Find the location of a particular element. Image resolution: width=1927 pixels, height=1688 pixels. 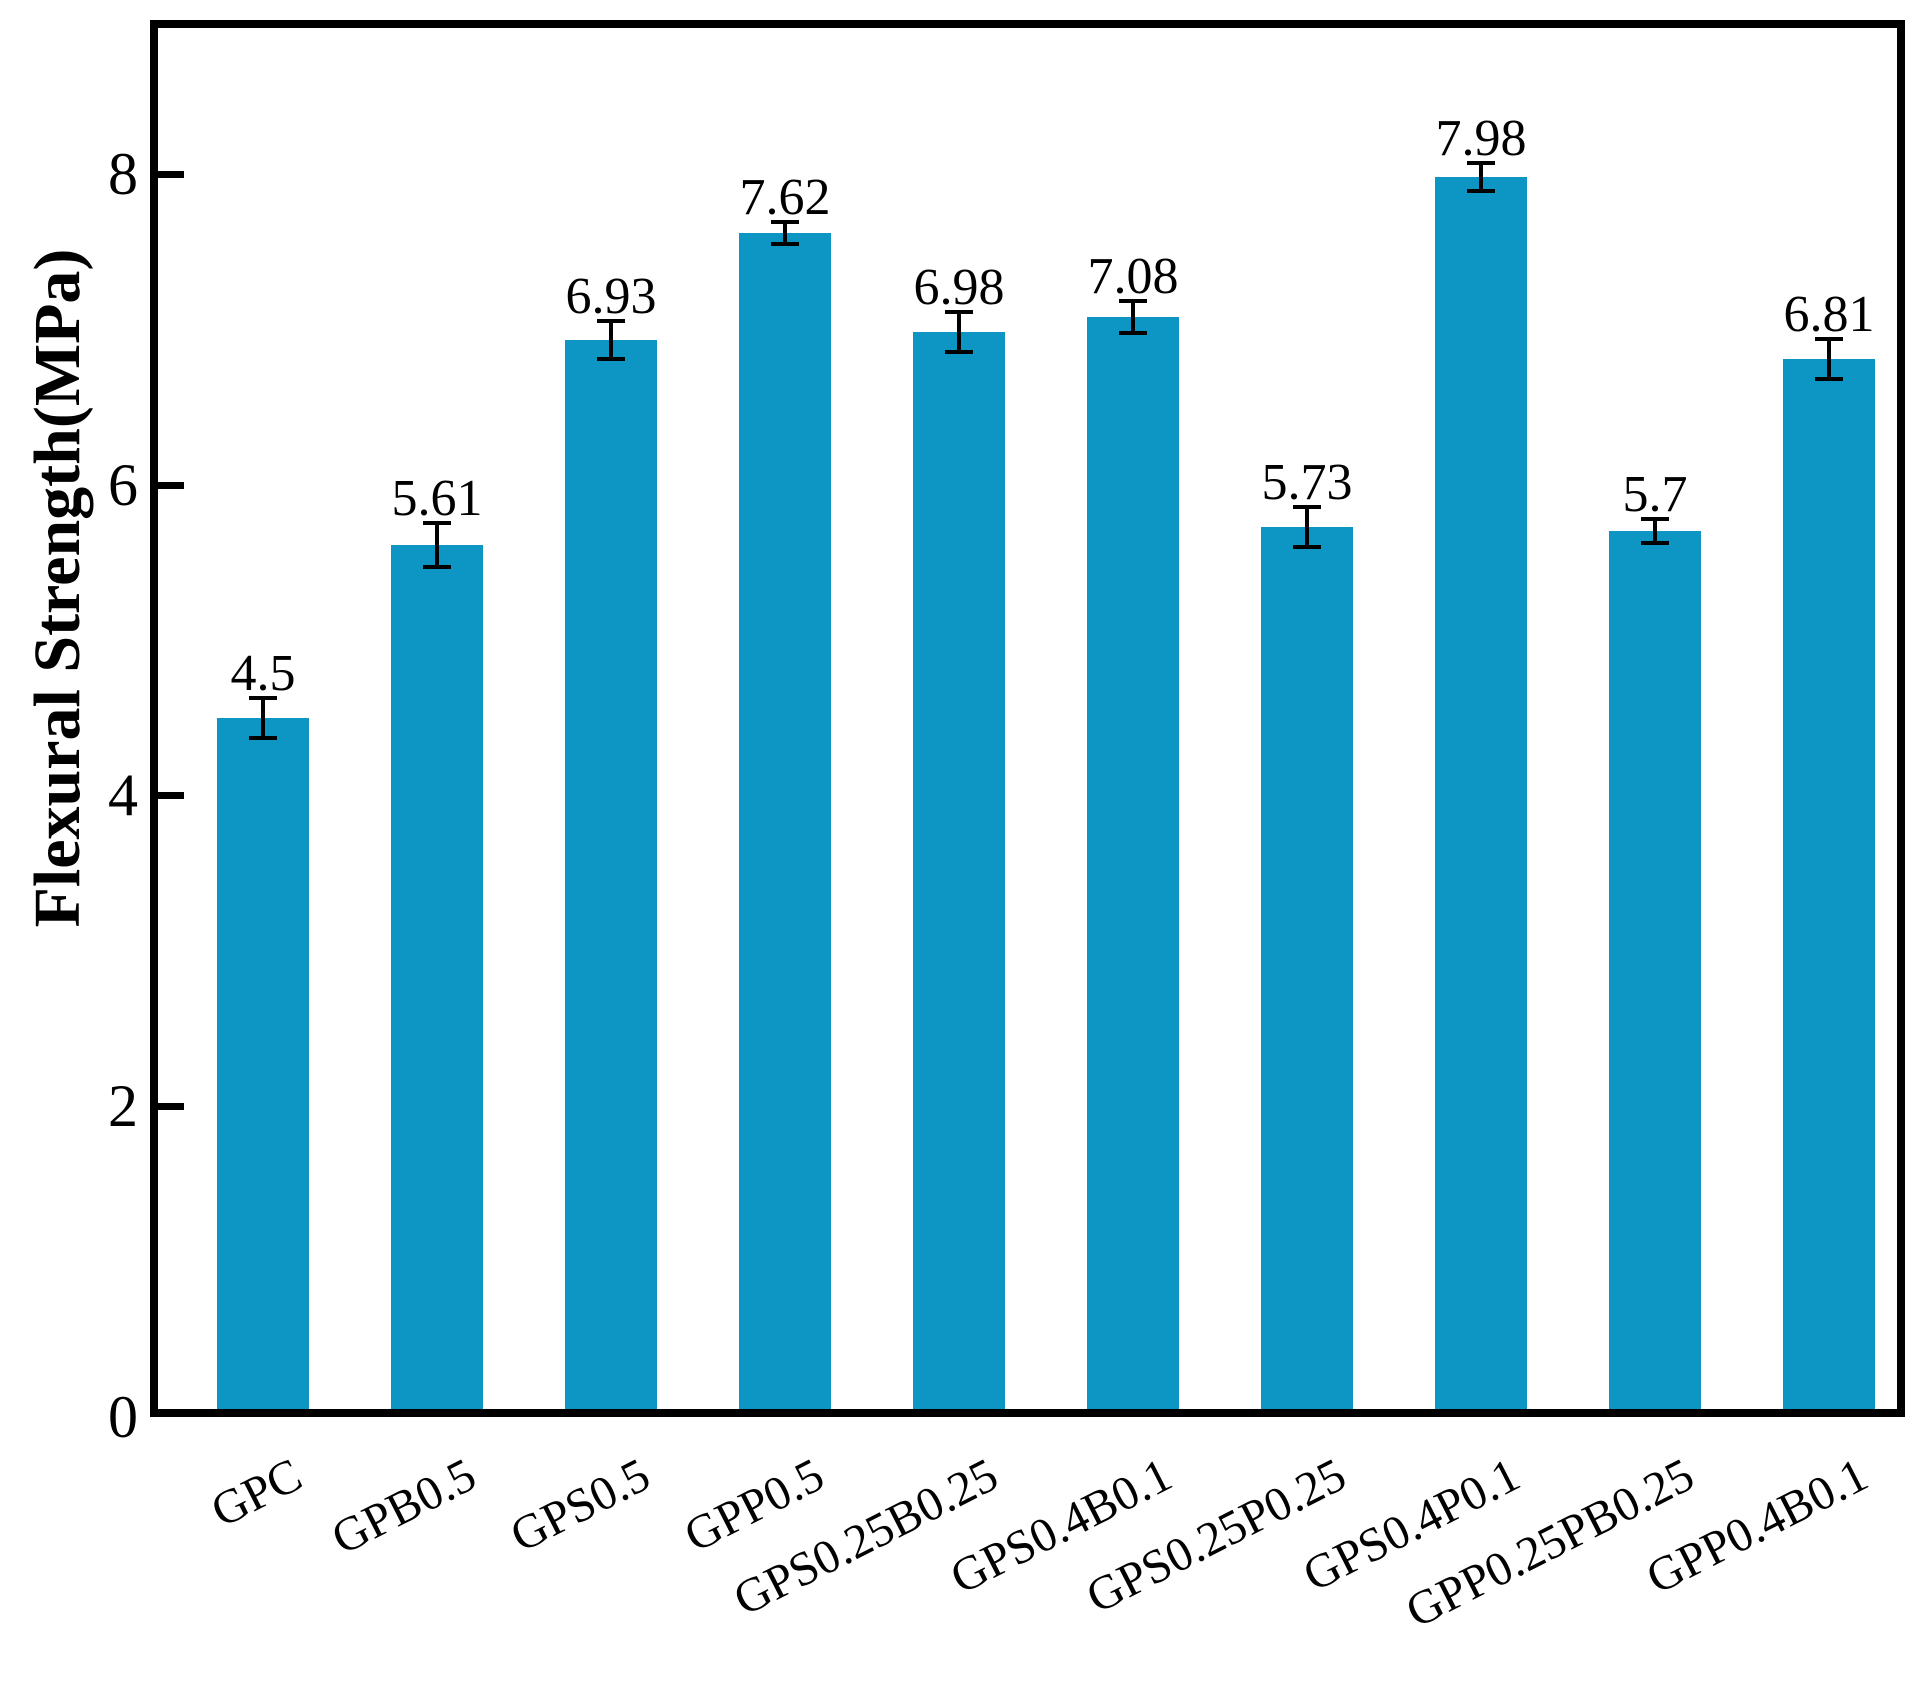

y-tick-label-0: 0 is located at coordinates (123, 1417).